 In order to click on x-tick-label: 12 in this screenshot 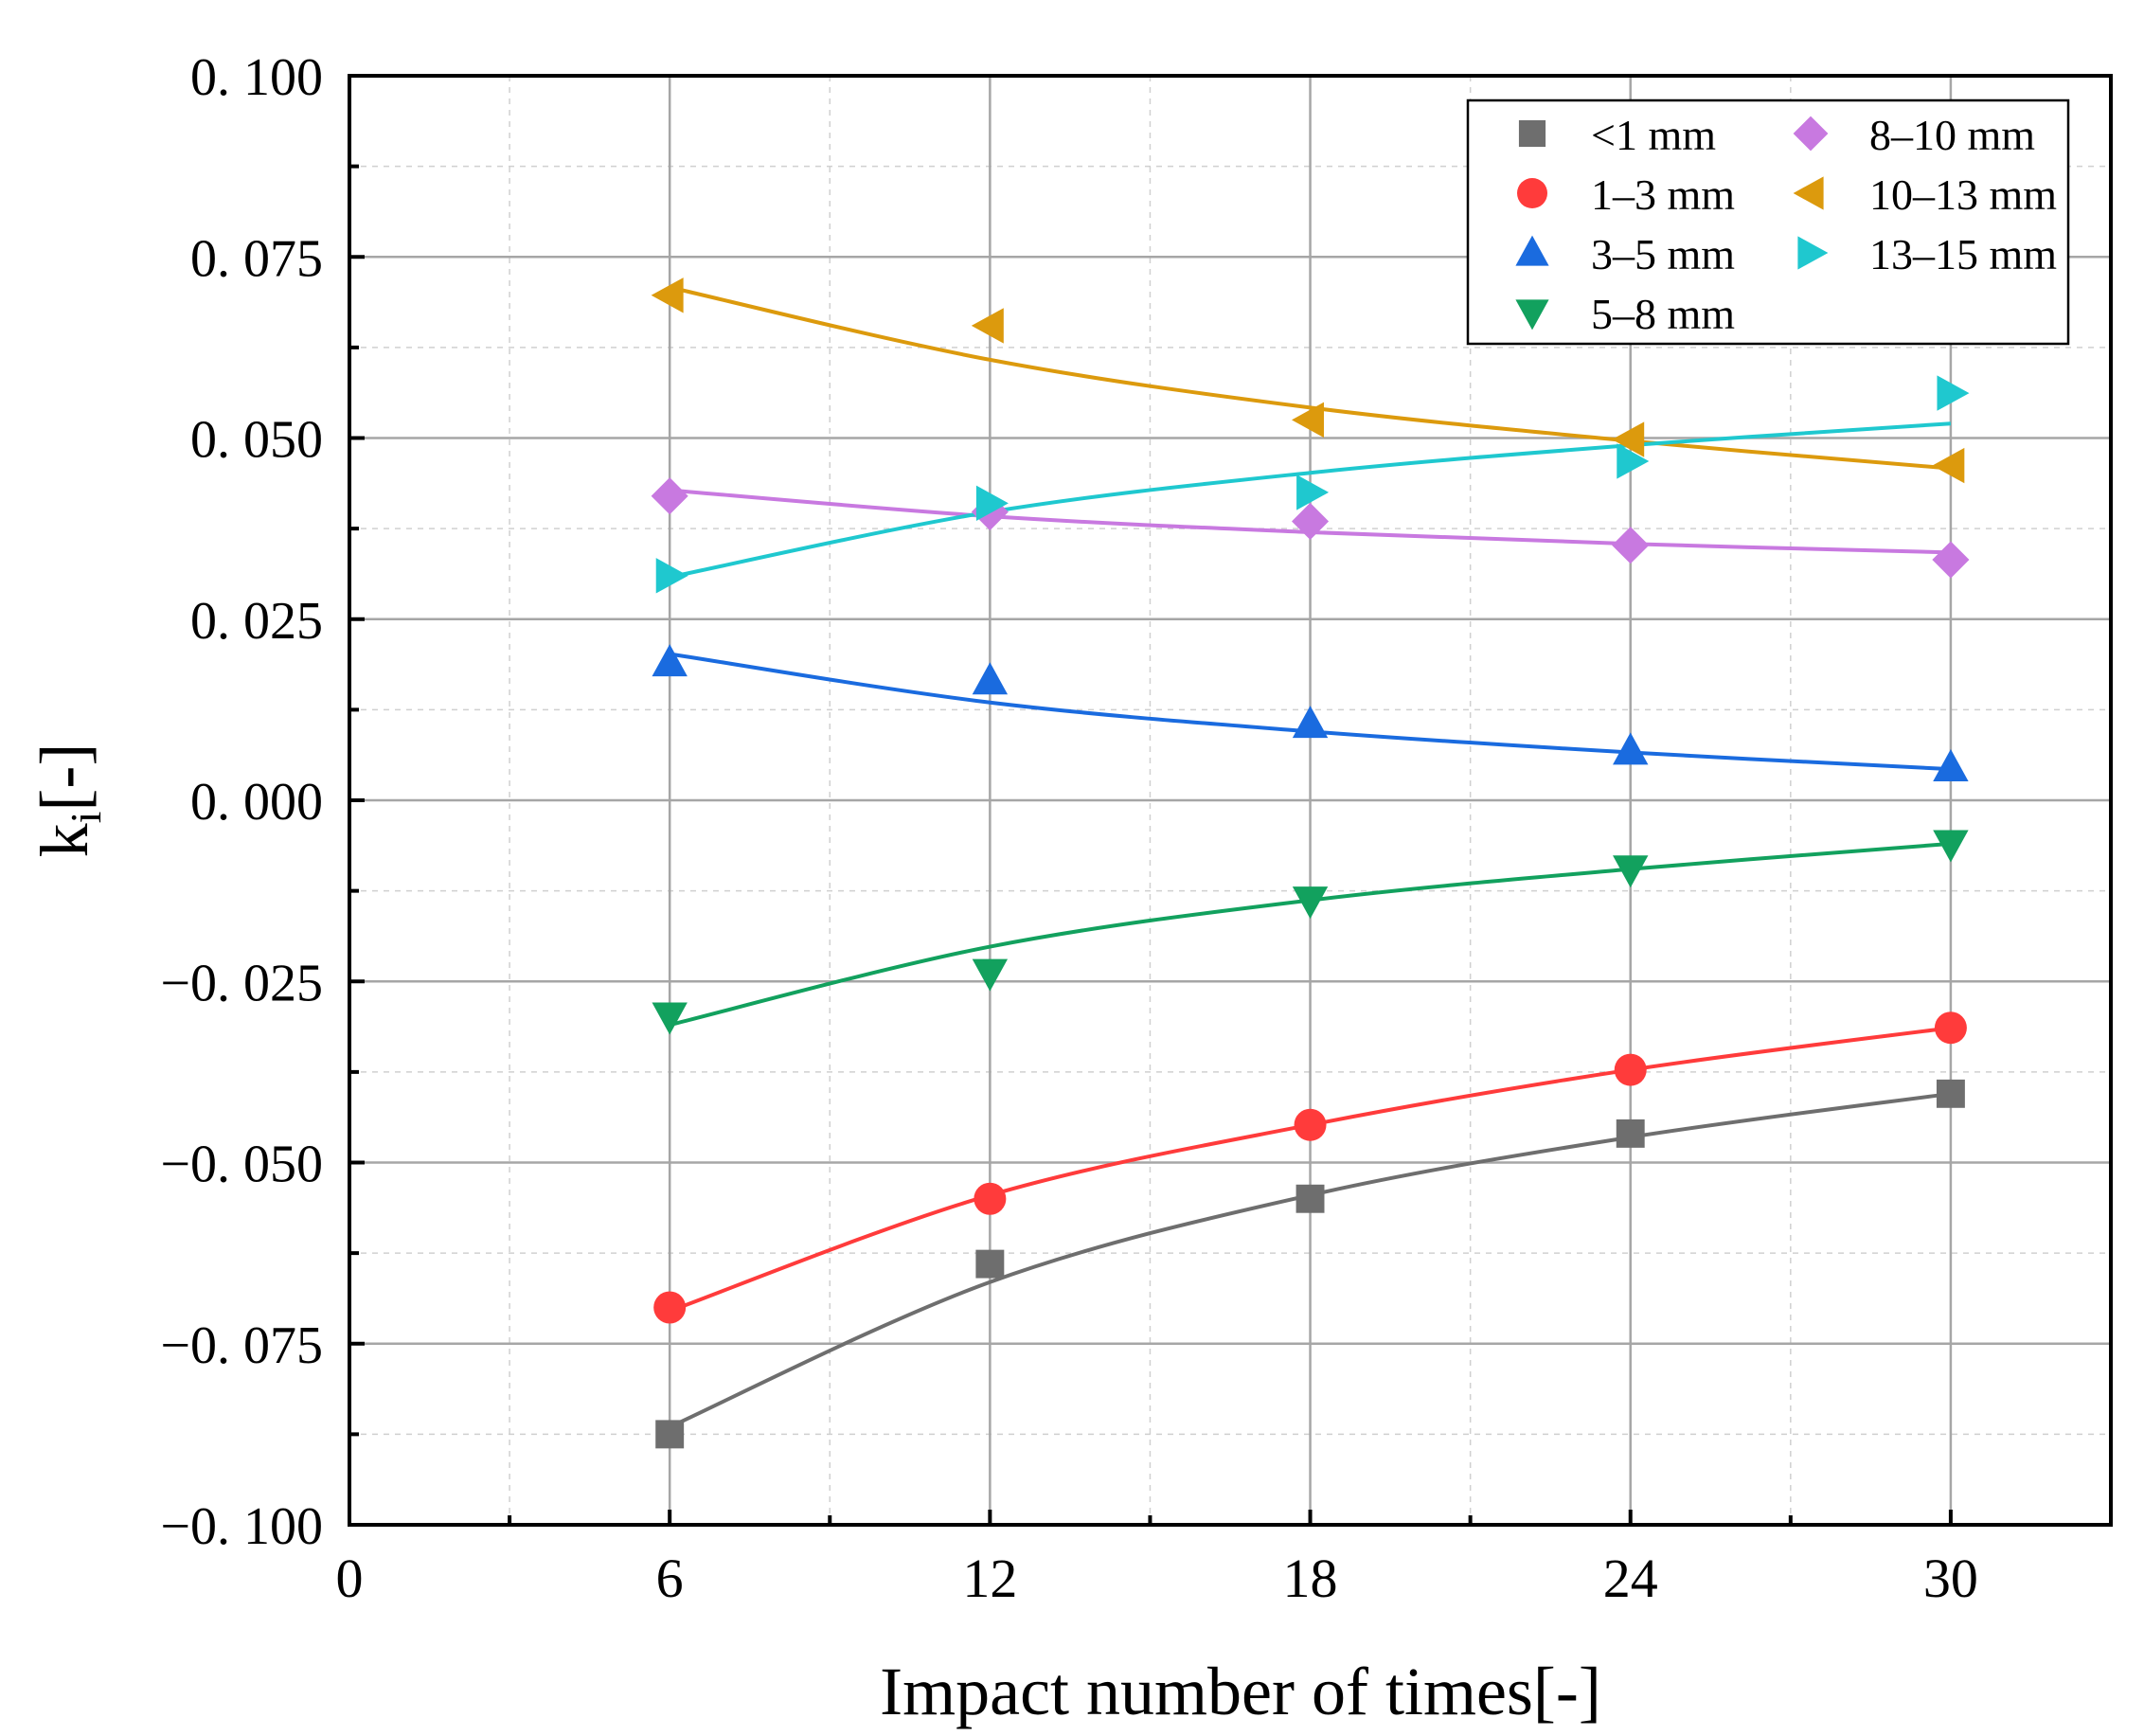, I will do `click(990, 1578)`.